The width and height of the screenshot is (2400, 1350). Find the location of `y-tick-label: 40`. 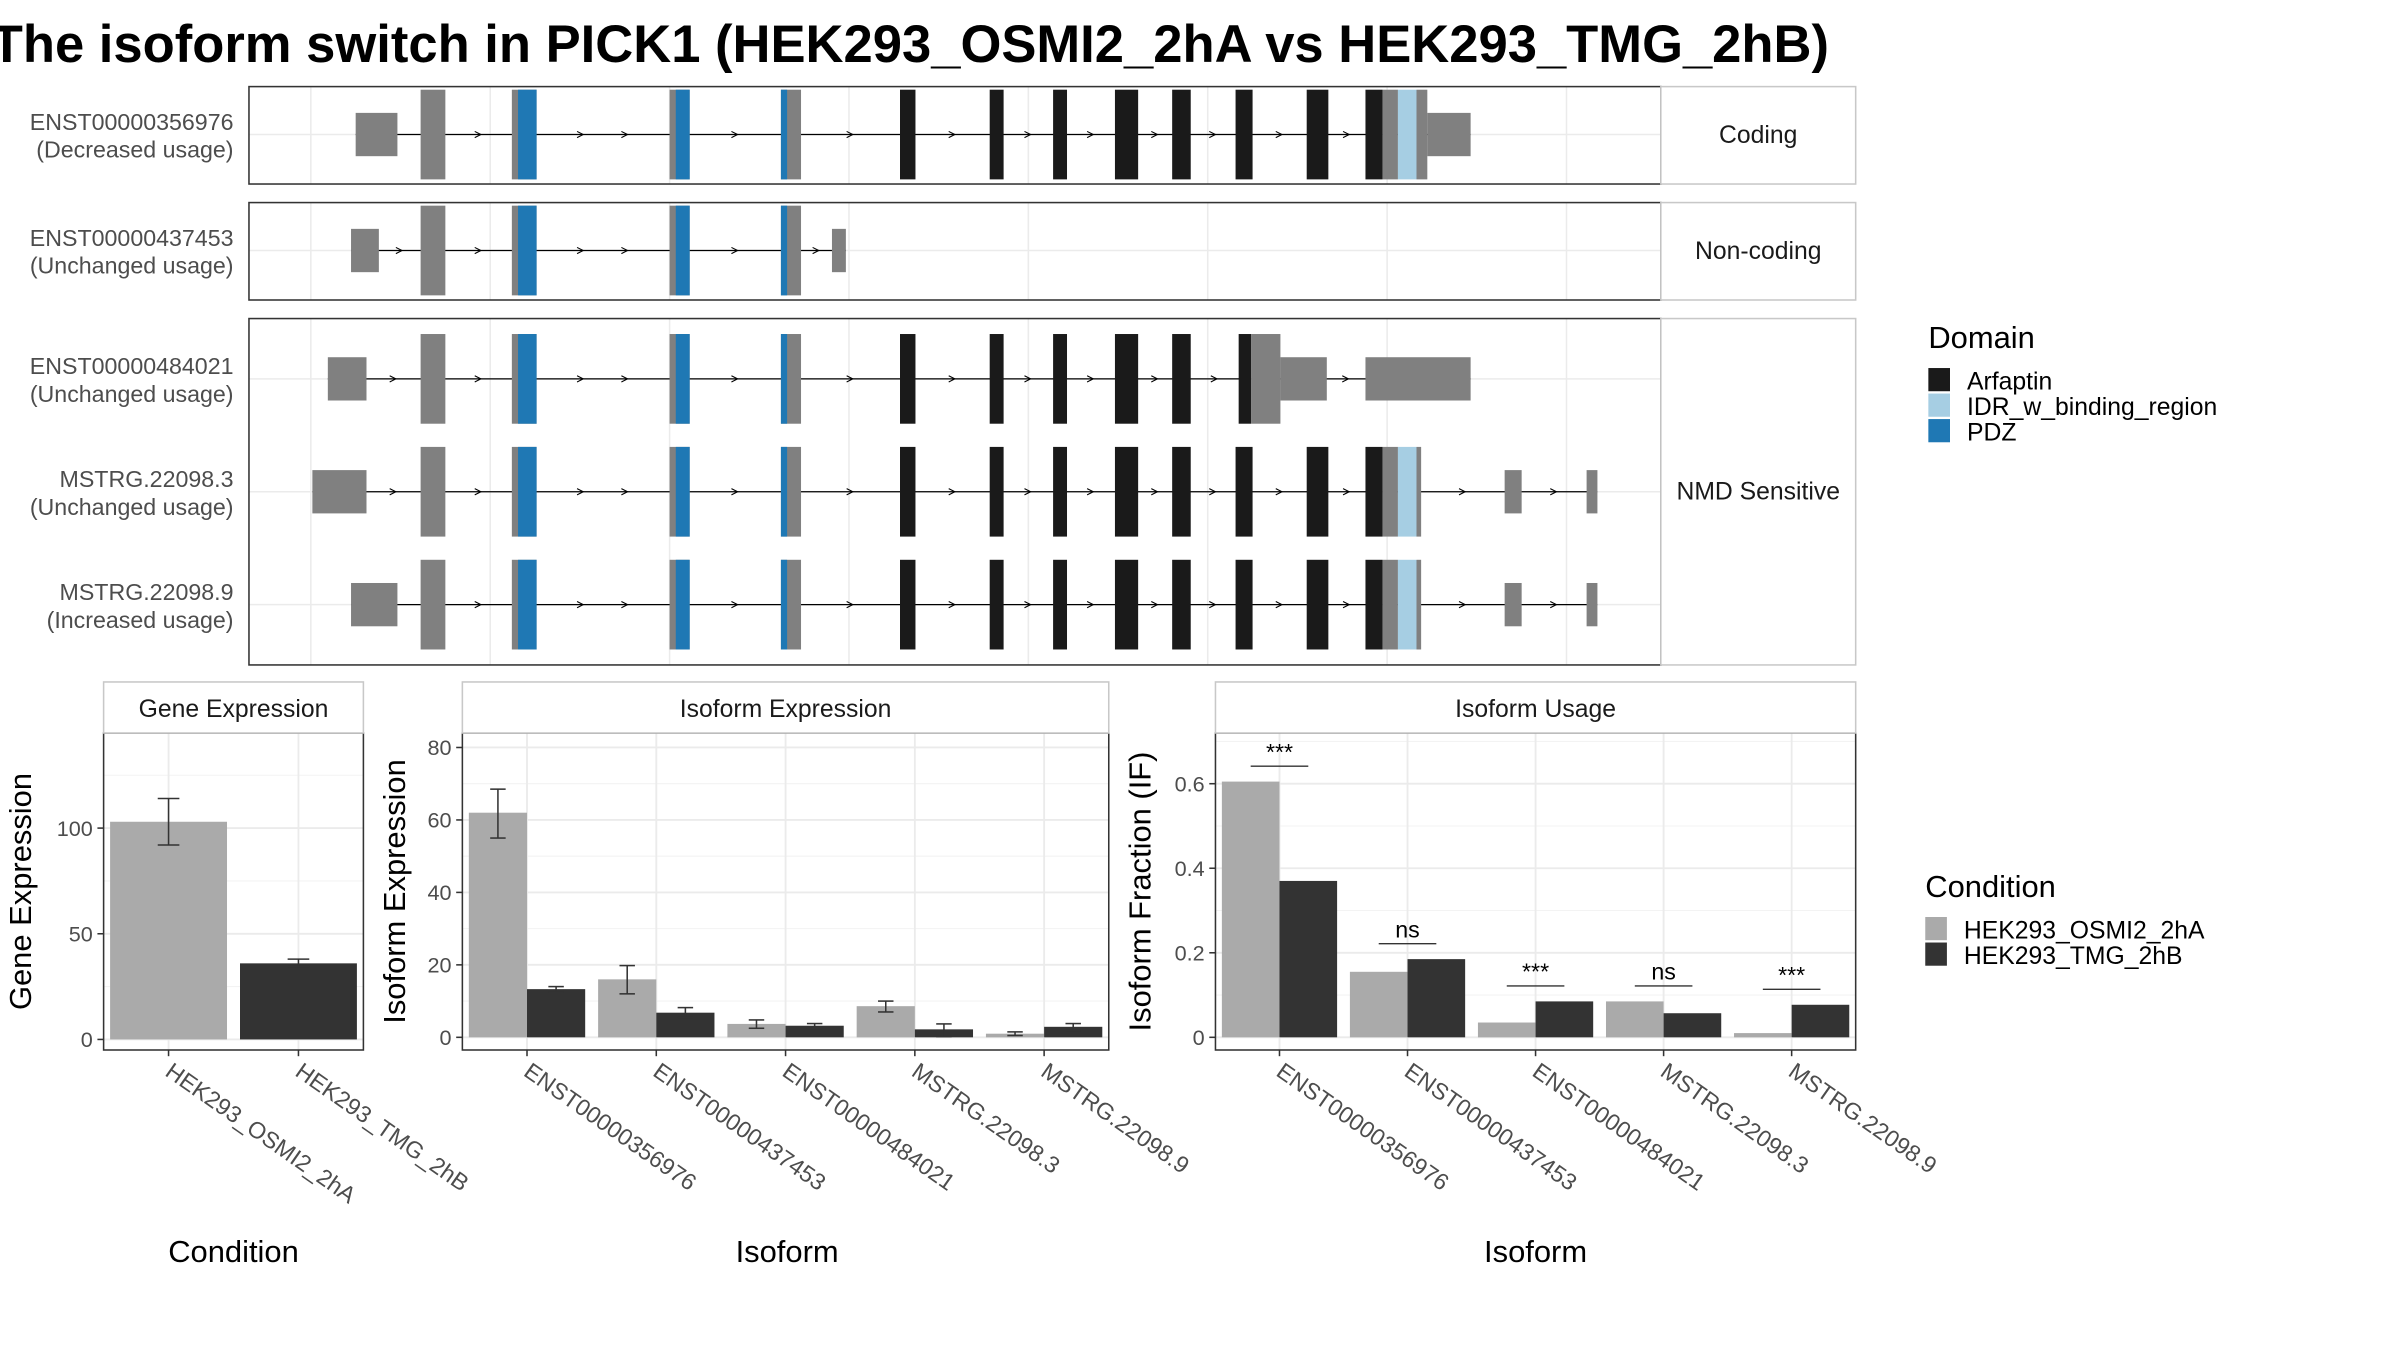

y-tick-label: 40 is located at coordinates (439, 892).